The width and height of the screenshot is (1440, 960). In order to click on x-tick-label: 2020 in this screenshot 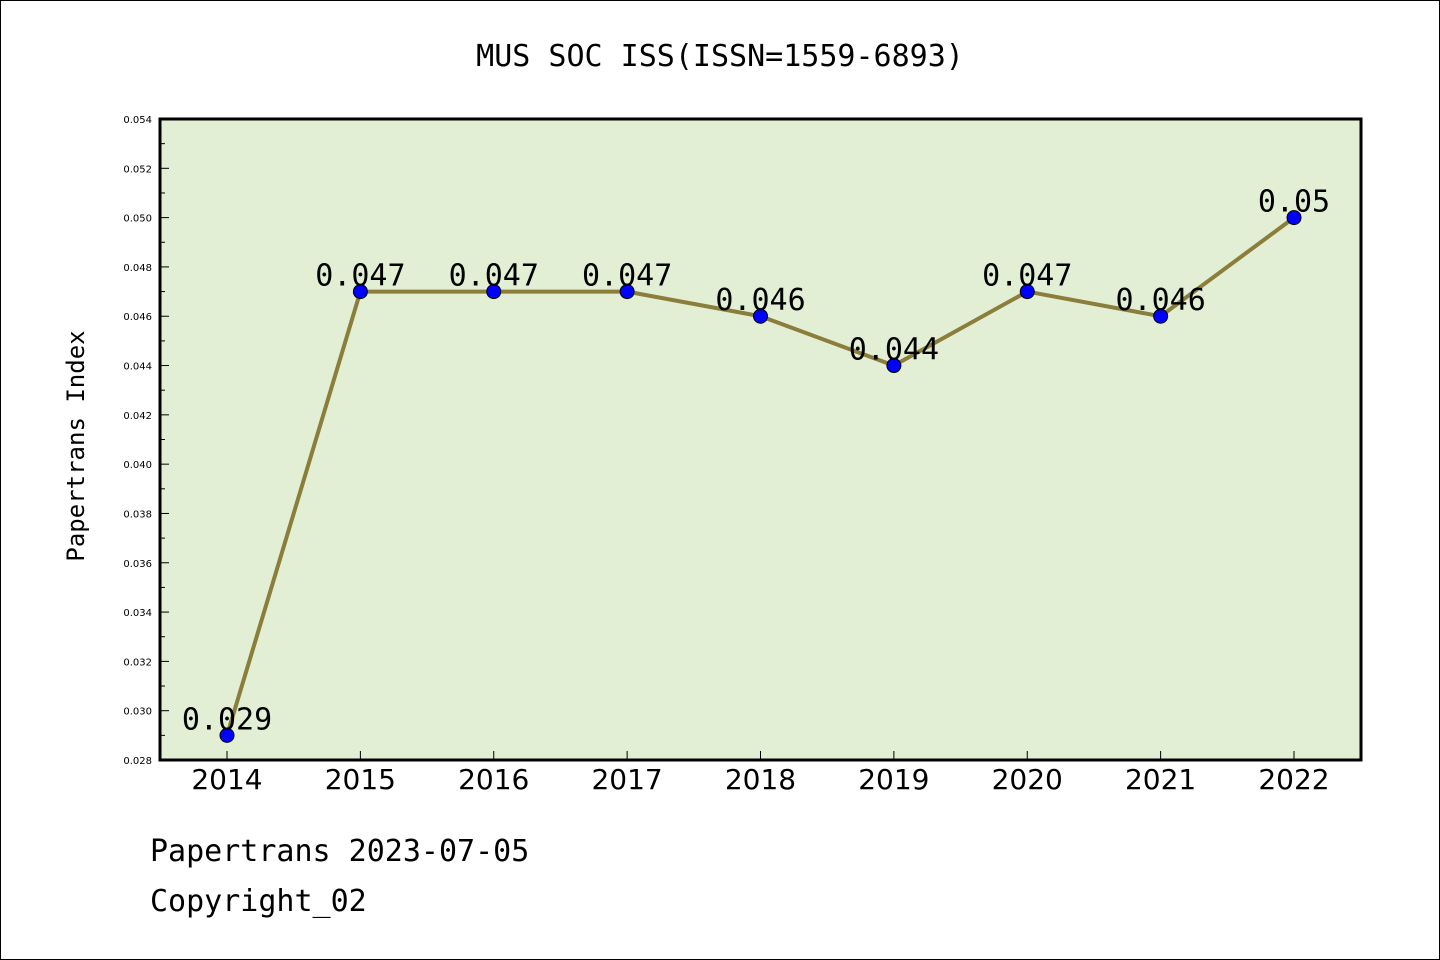, I will do `click(1027, 779)`.